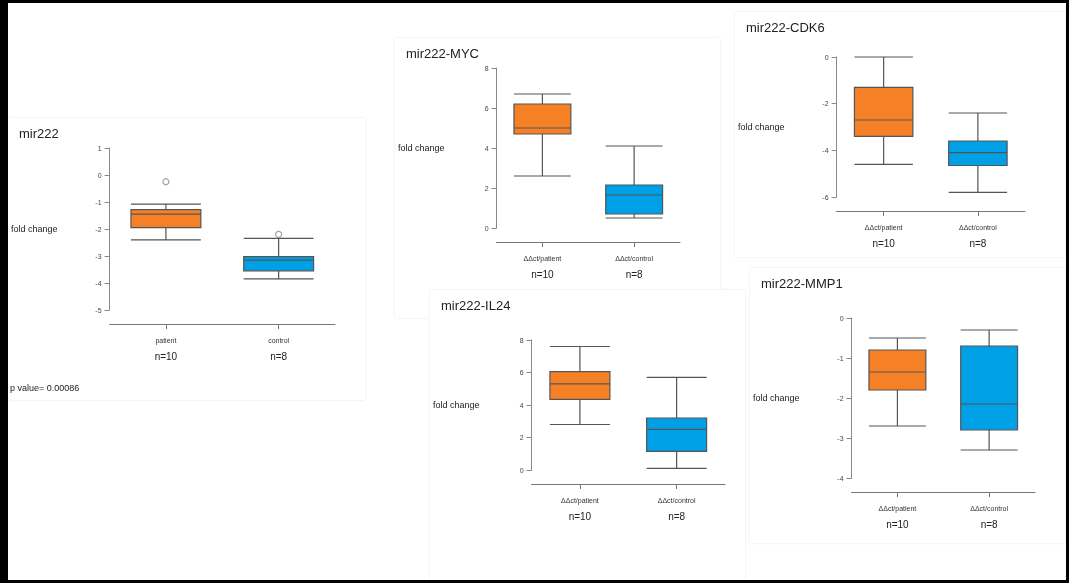 The height and width of the screenshot is (583, 1069). I want to click on chart-title: mir222-CDK6, so click(785, 27).